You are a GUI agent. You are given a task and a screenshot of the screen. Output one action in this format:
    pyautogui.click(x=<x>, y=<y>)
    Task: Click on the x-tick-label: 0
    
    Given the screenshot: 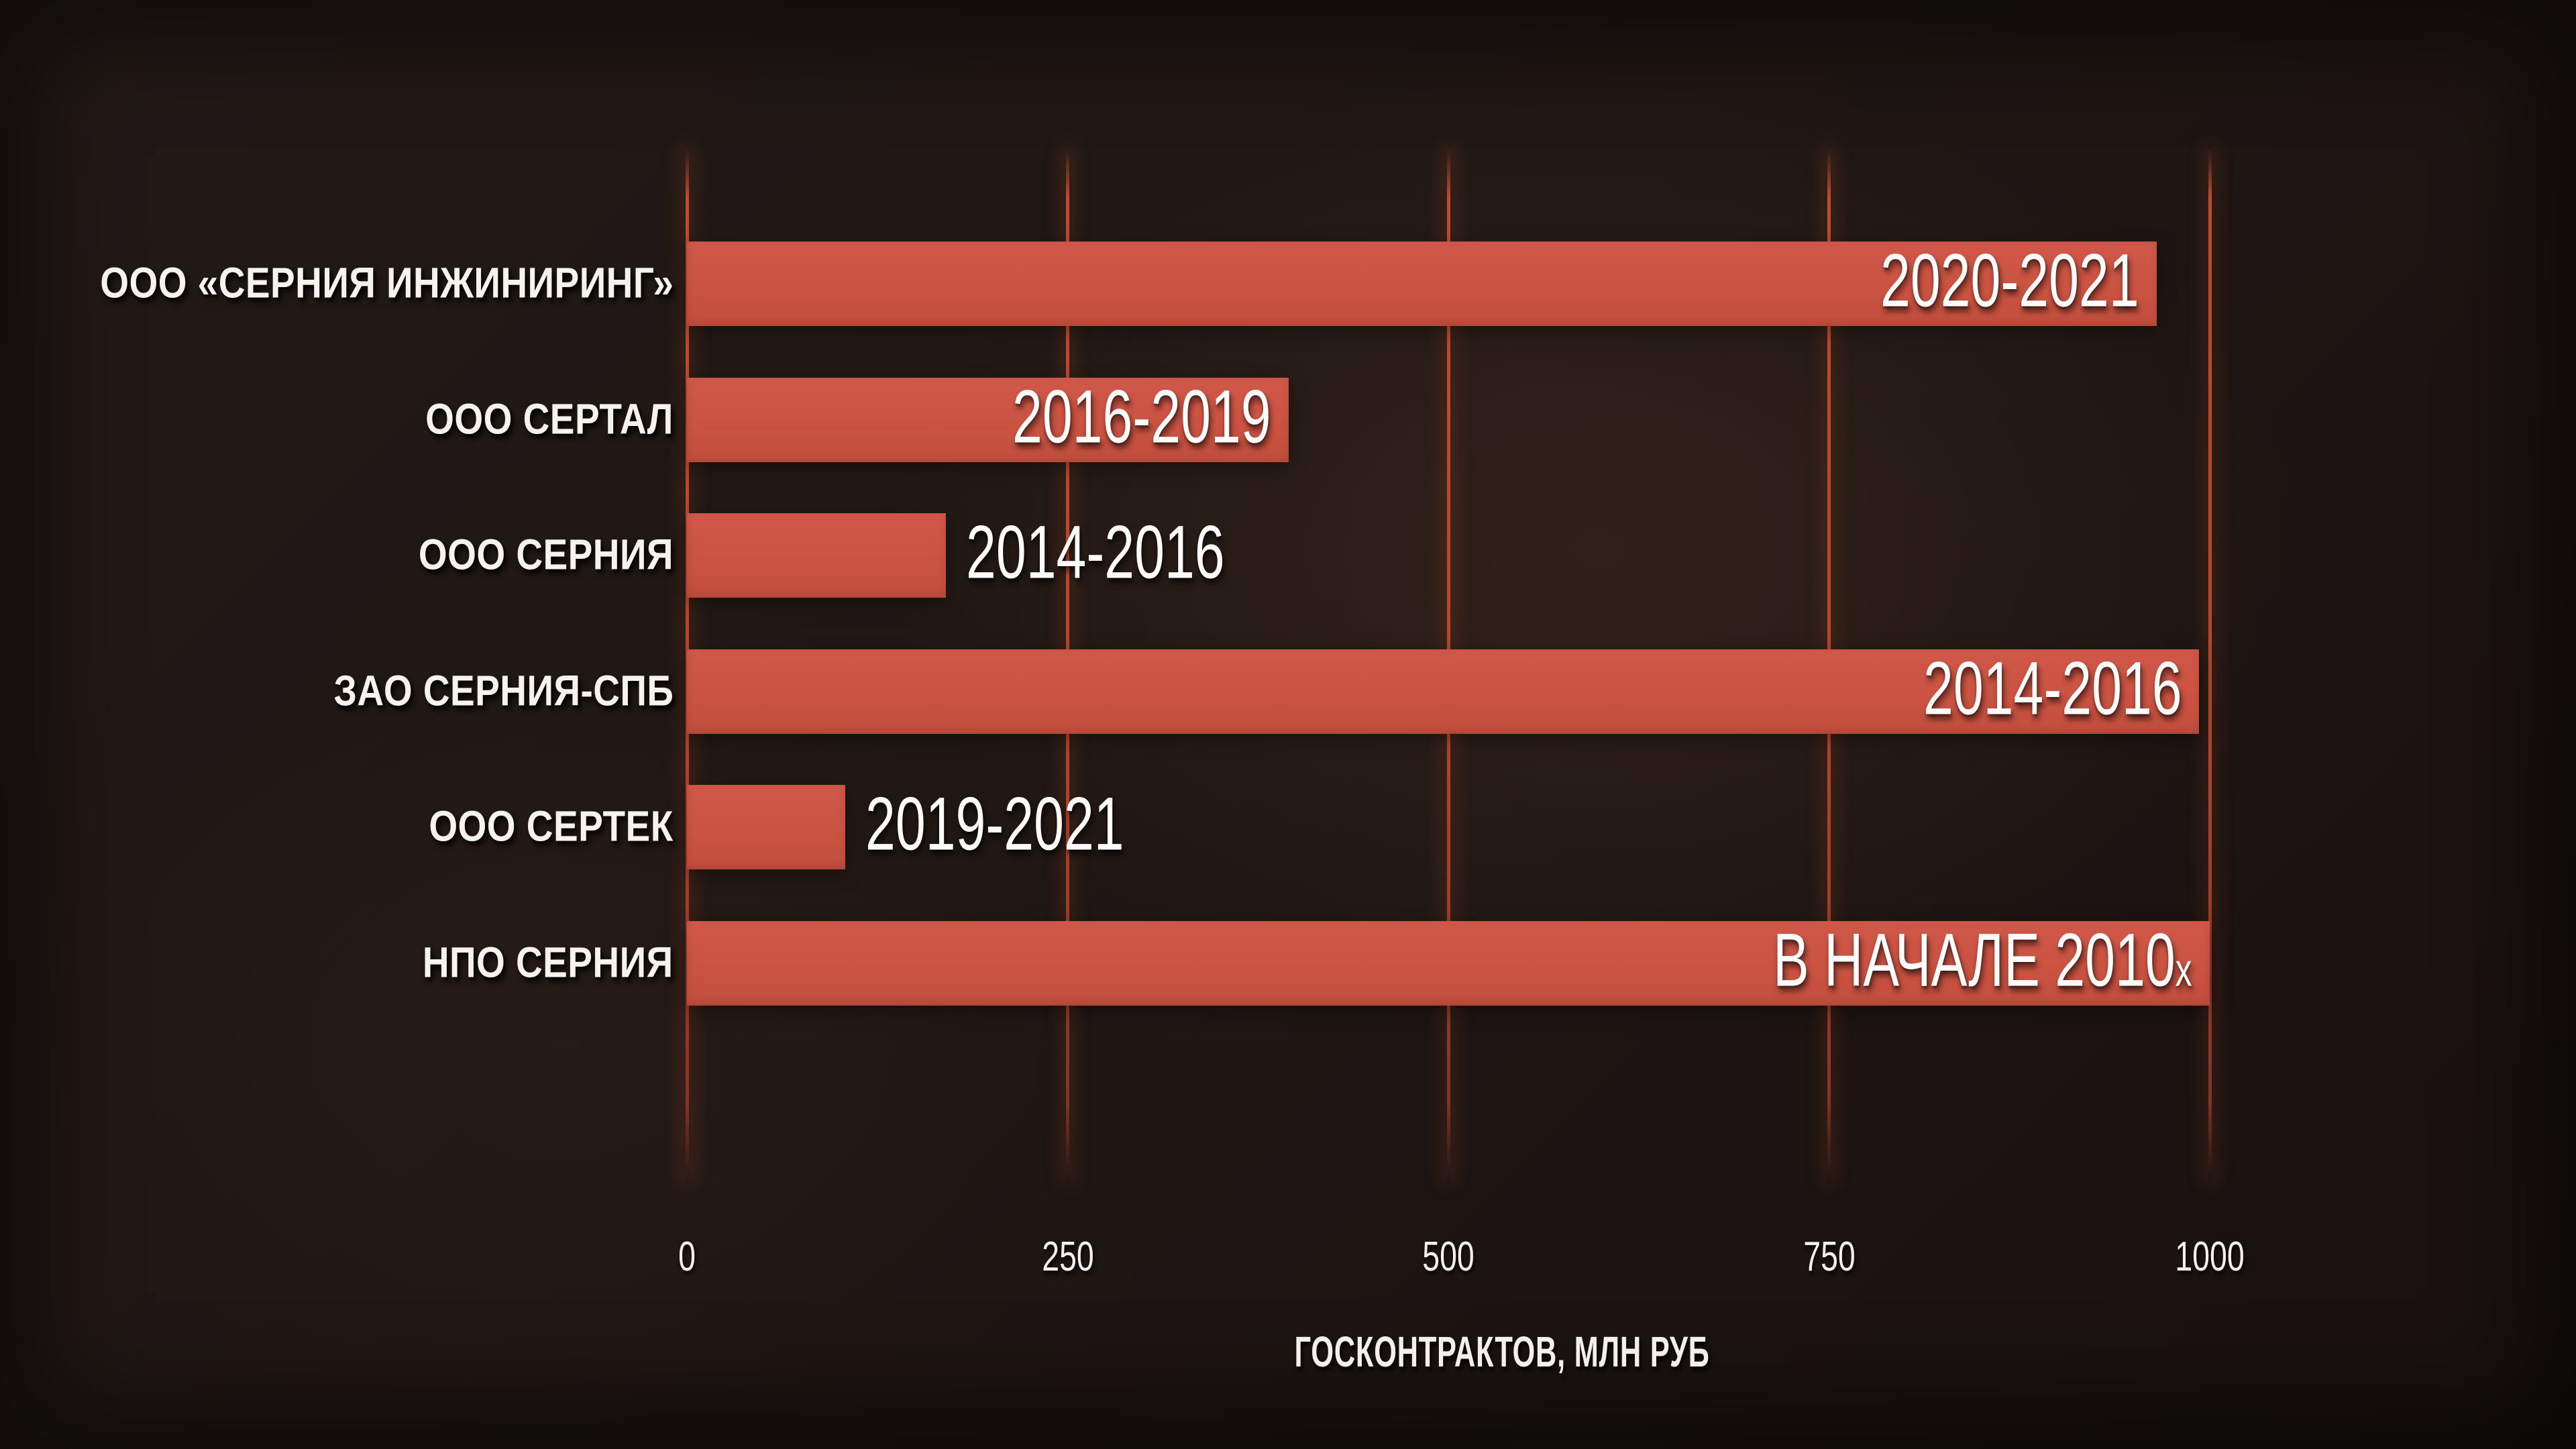 What is the action you would take?
    pyautogui.click(x=687, y=1257)
    